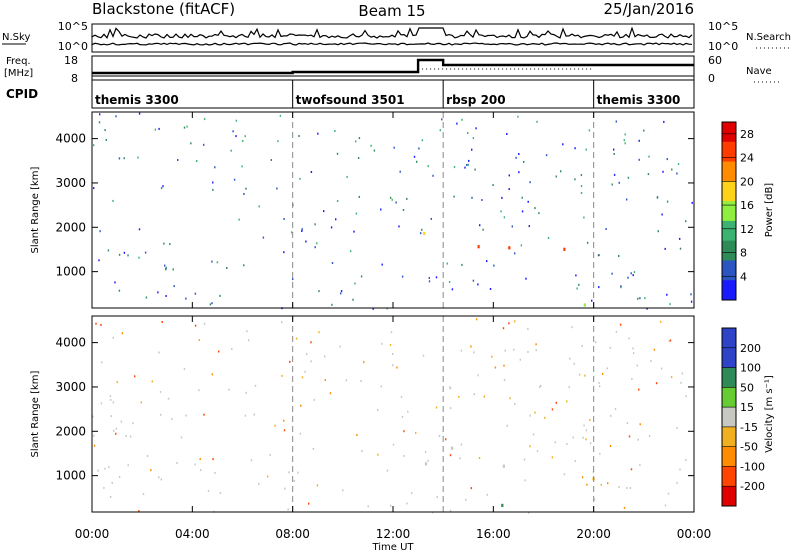  Describe the element at coordinates (163, 9) in the screenshot. I see `station-title: Blackstone (fitACF)` at that location.